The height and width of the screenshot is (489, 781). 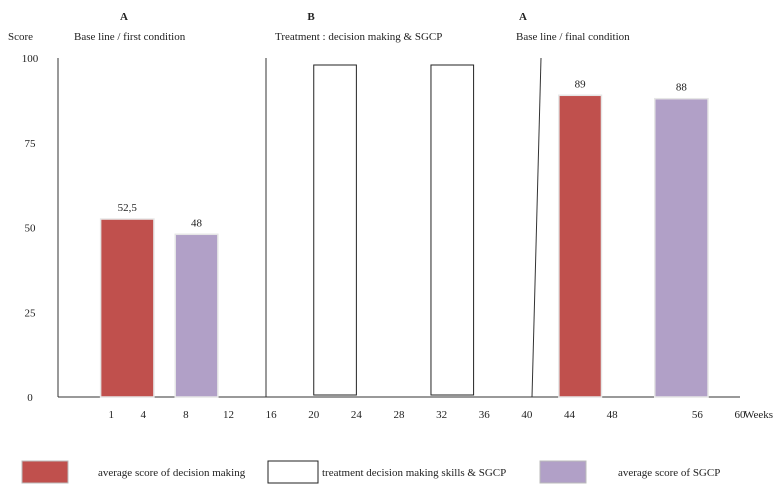 I want to click on legend-label-treatment: treatment decision making skills & SGCP, so click(x=414, y=473).